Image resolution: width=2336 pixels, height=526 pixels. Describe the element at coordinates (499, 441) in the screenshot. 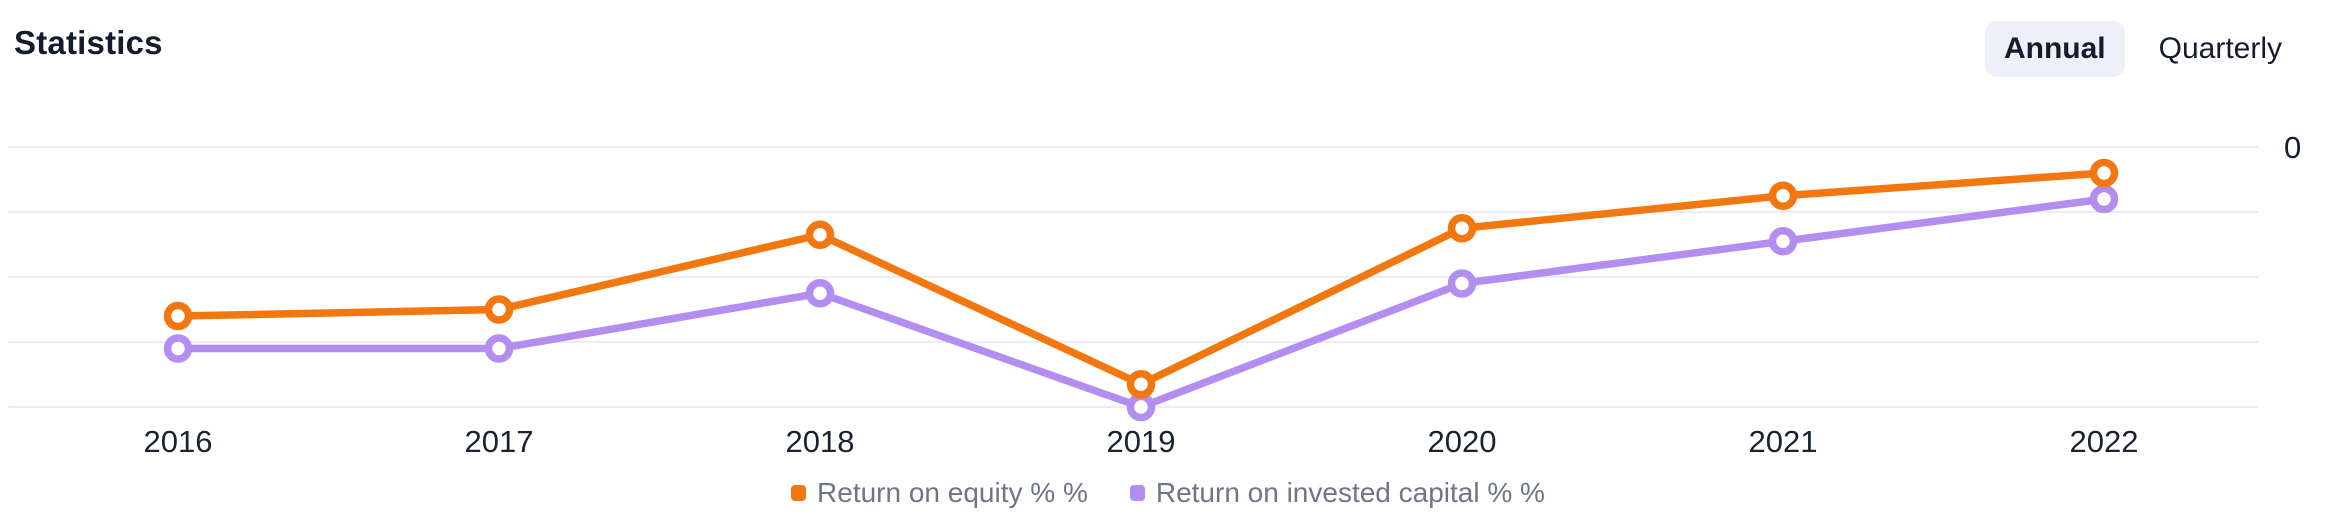

I see `x-axis-label: 2017` at that location.